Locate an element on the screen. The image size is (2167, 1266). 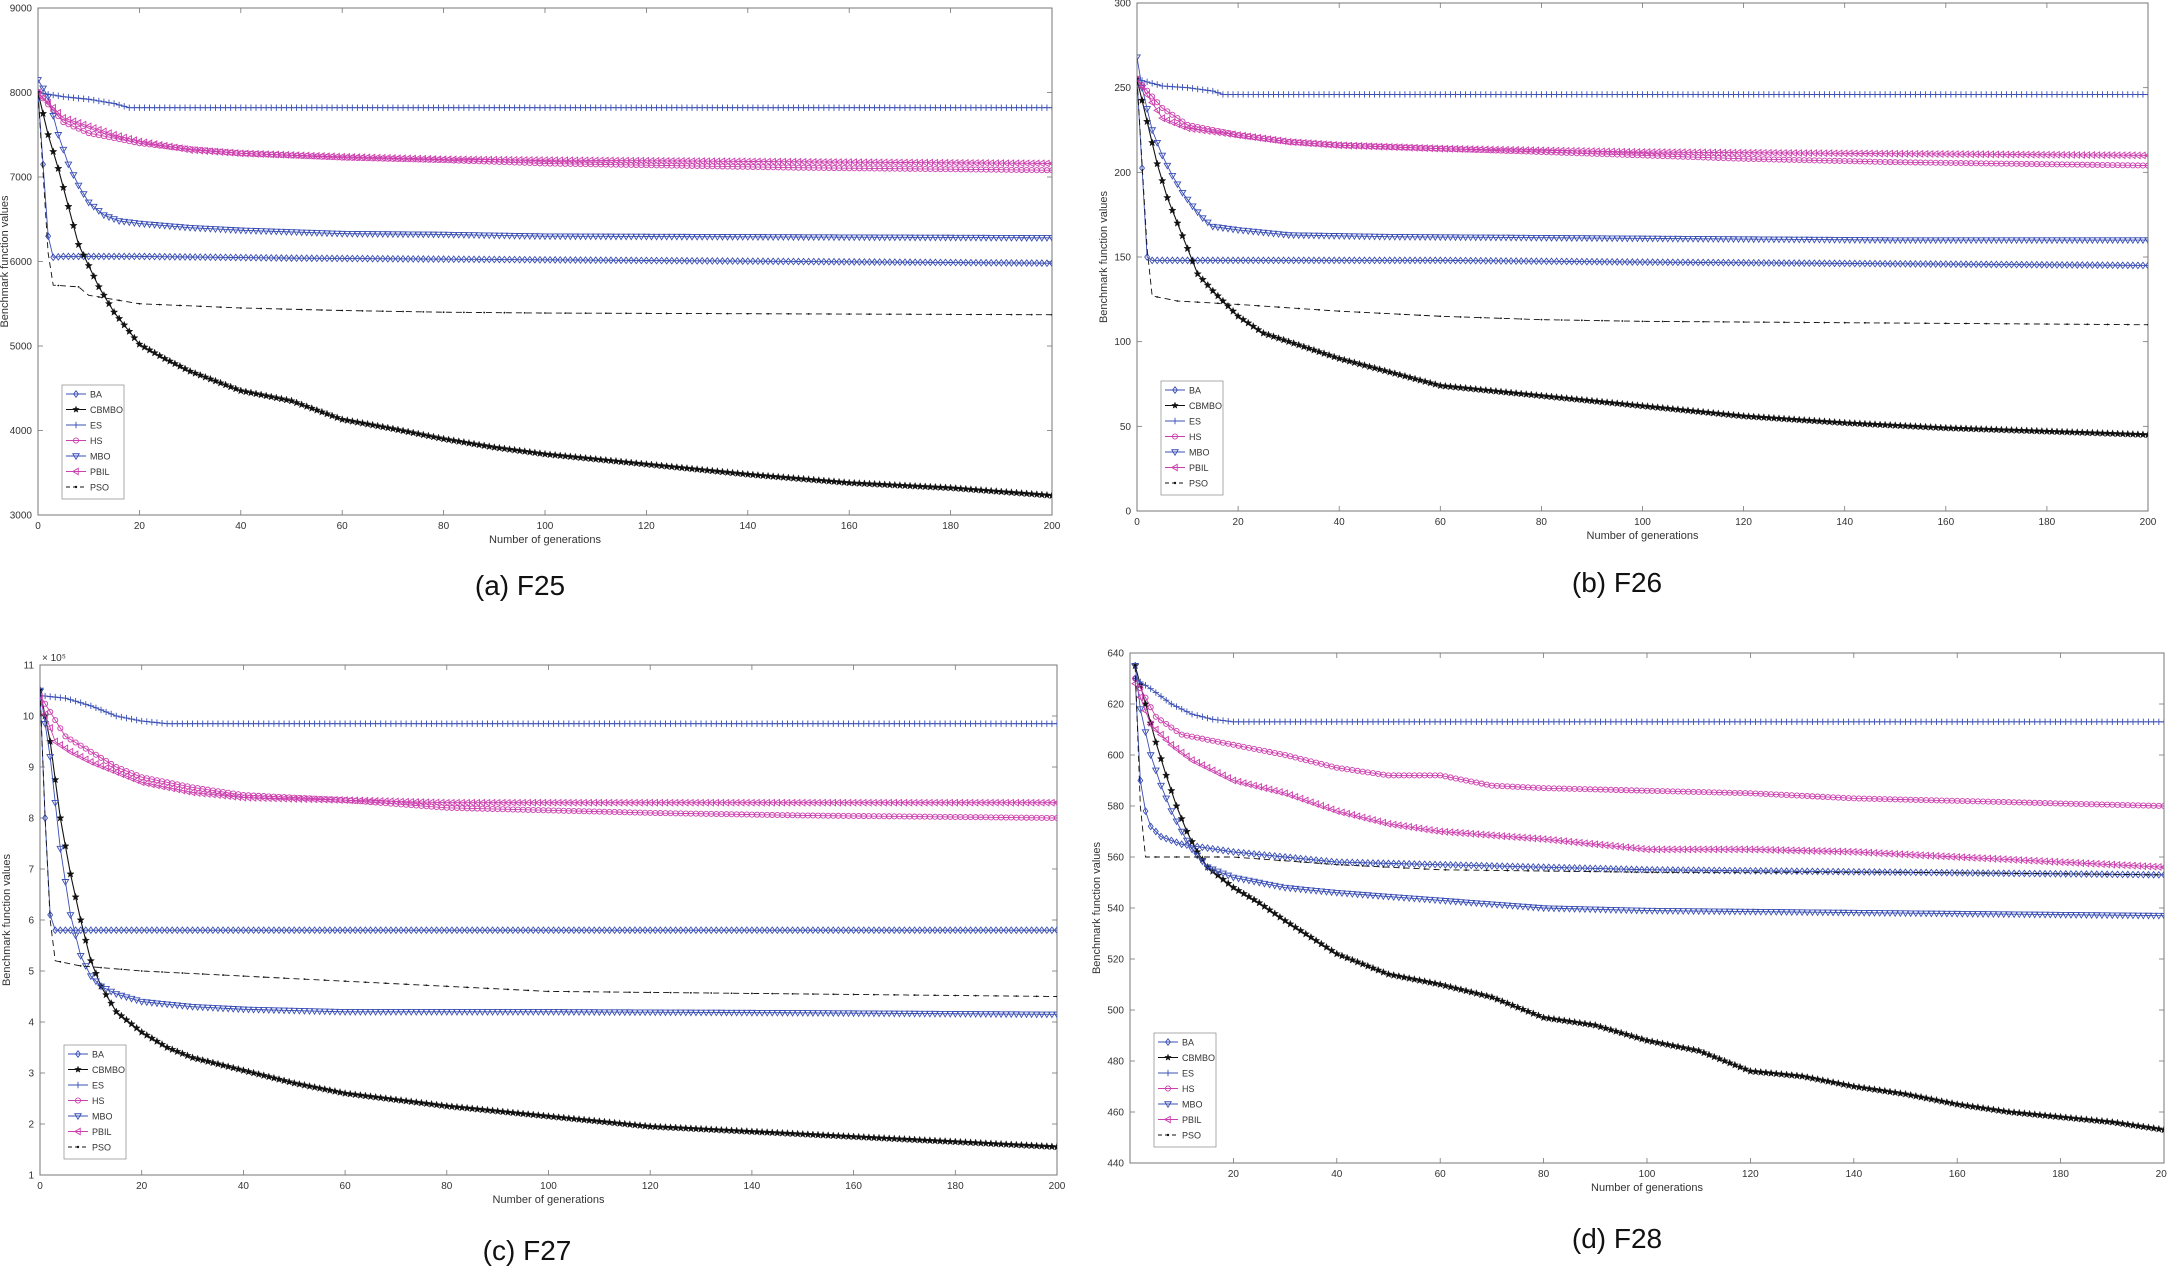
series-es is located at coordinates (545, 100).